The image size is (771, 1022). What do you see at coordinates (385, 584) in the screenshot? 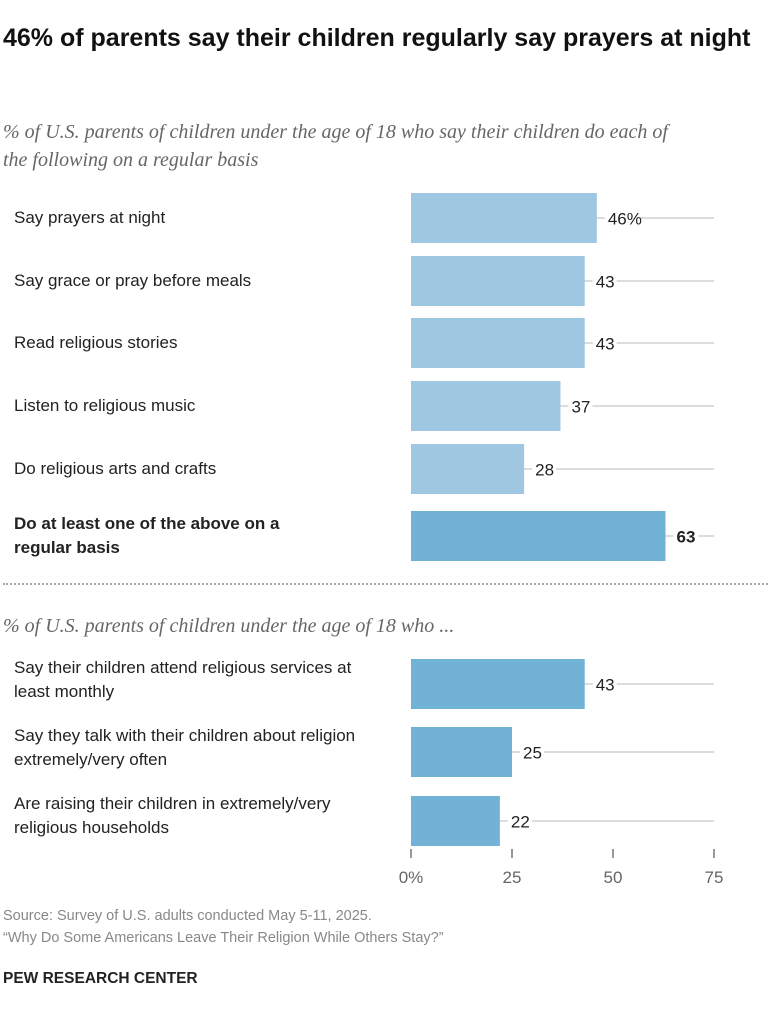
I see `section-divider` at bounding box center [385, 584].